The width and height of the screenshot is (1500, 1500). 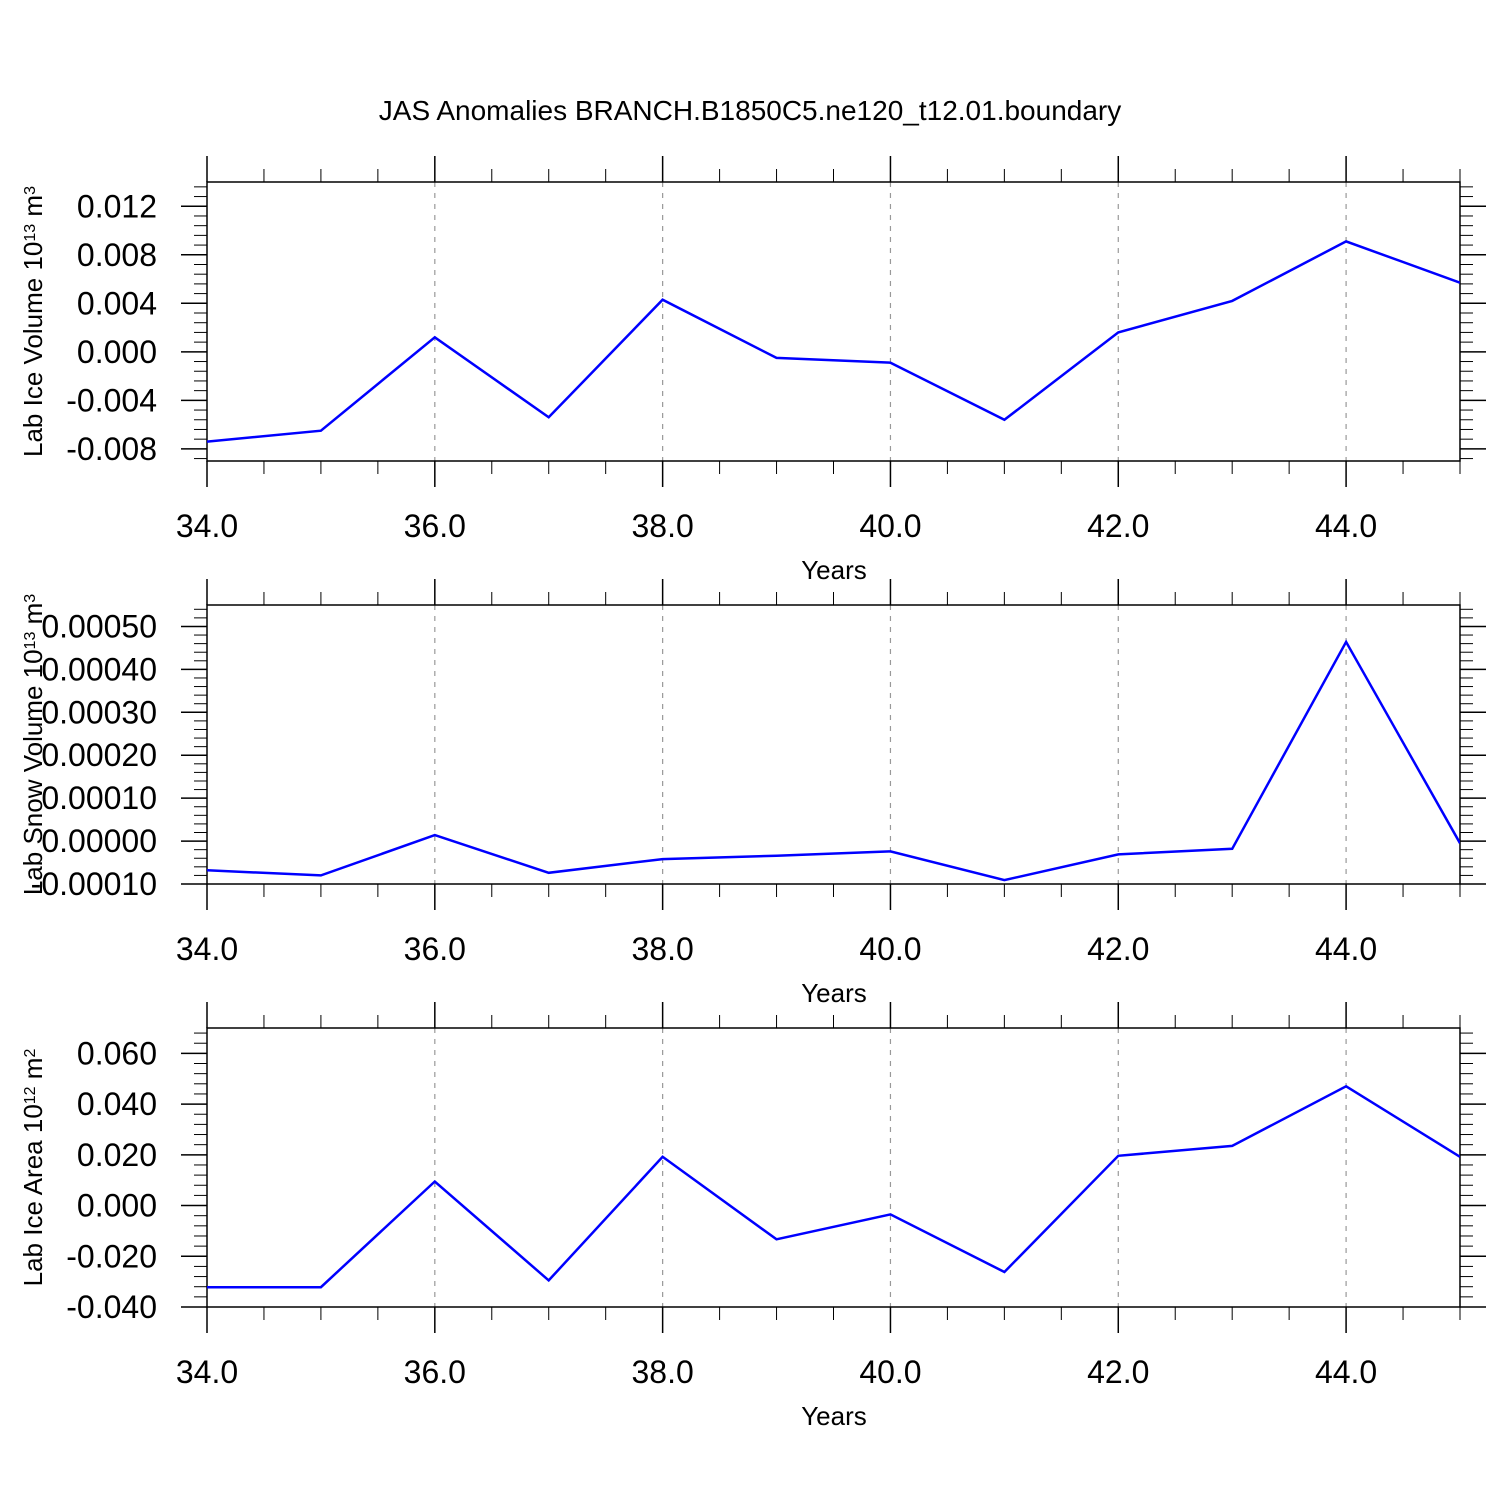 I want to click on y-axis-title: Lab Ice Area 1012 m2, so click(x=33, y=1168).